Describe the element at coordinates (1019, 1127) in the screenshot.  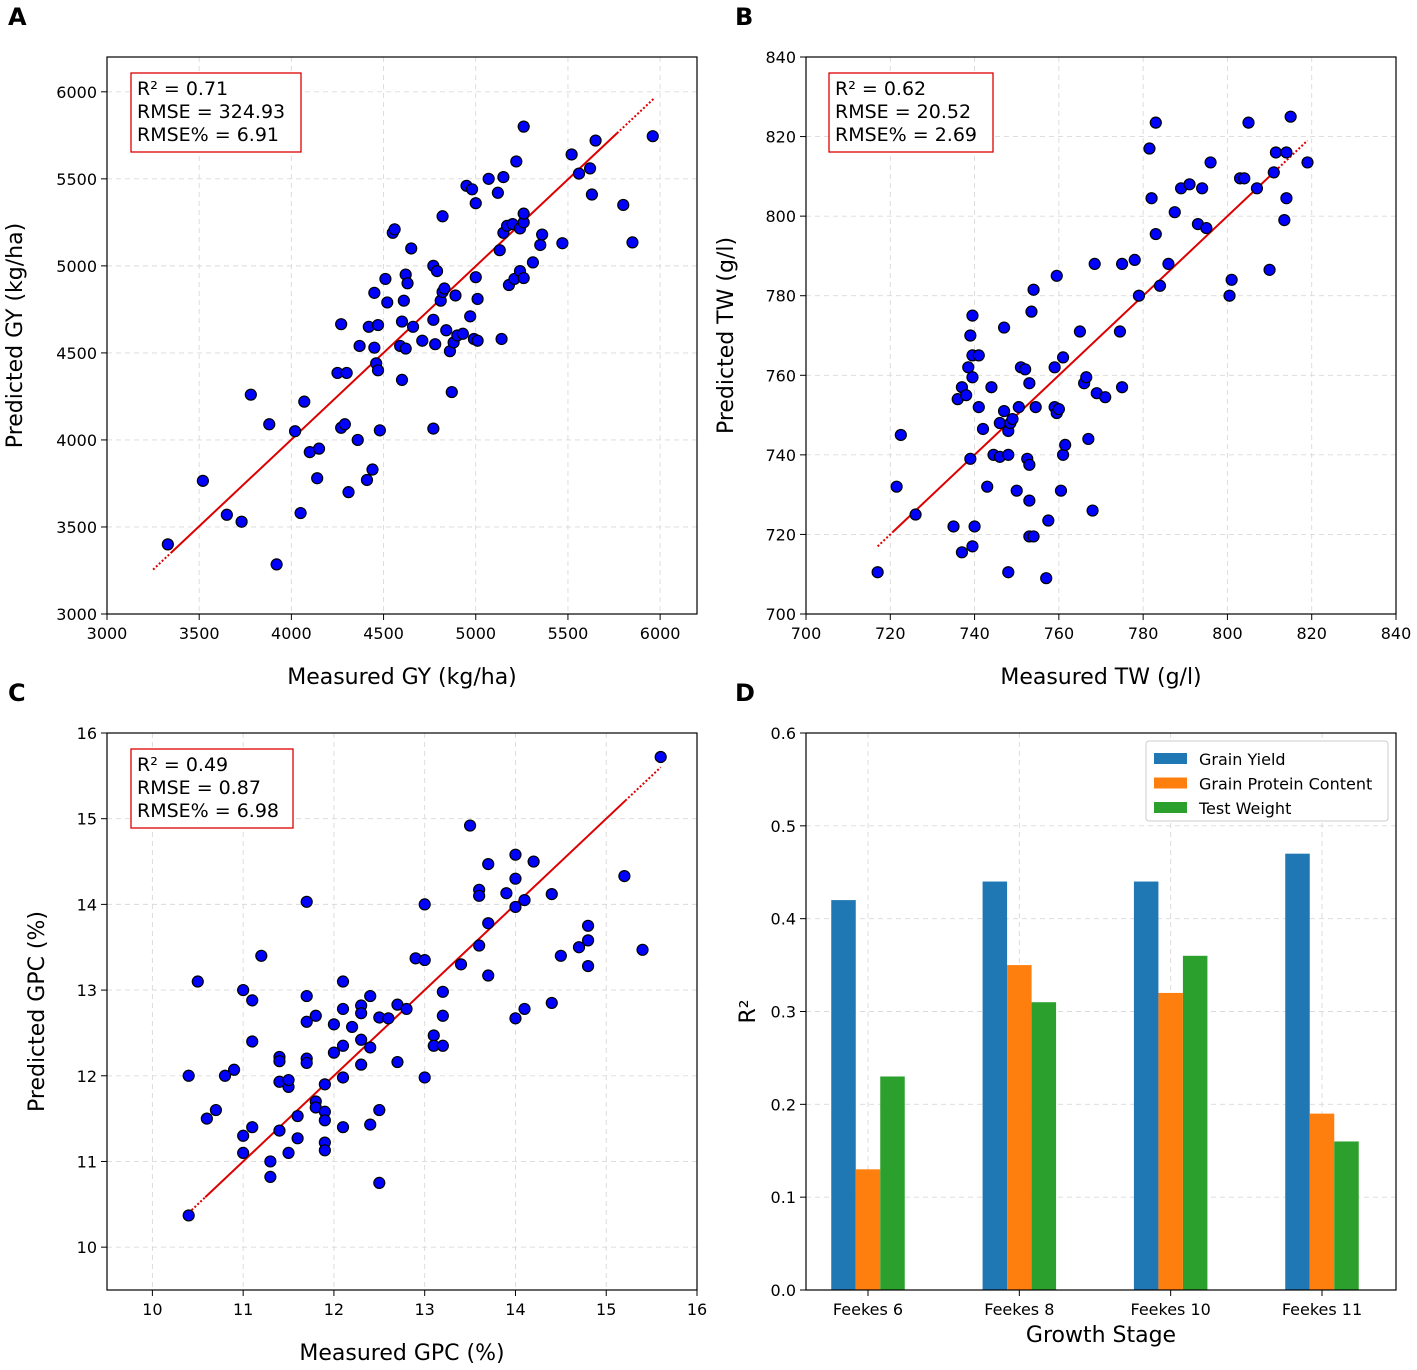
I see `bar-grain-protein-content` at that location.